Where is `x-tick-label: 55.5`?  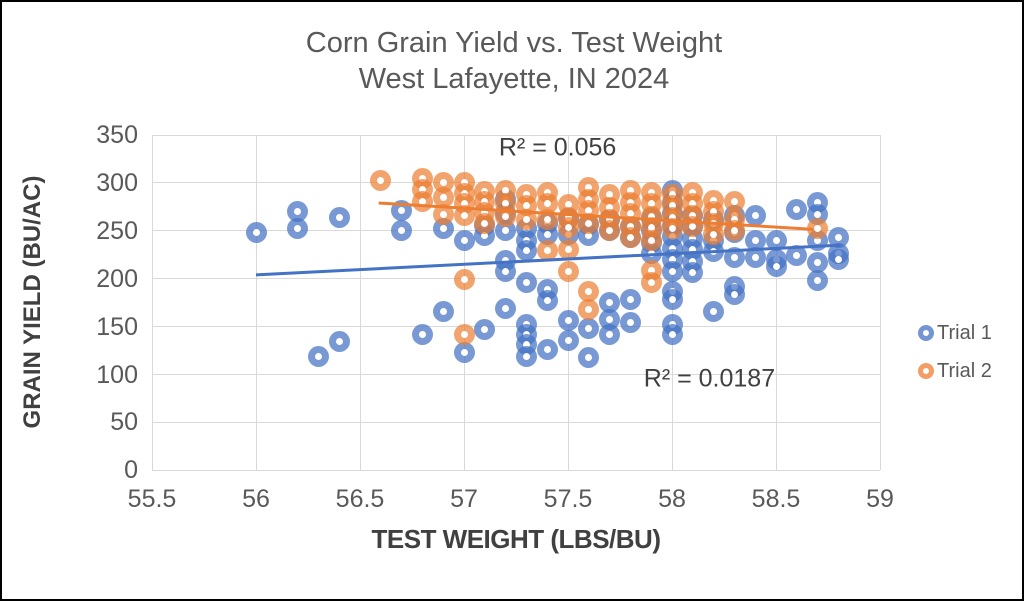
x-tick-label: 55.5 is located at coordinates (152, 499).